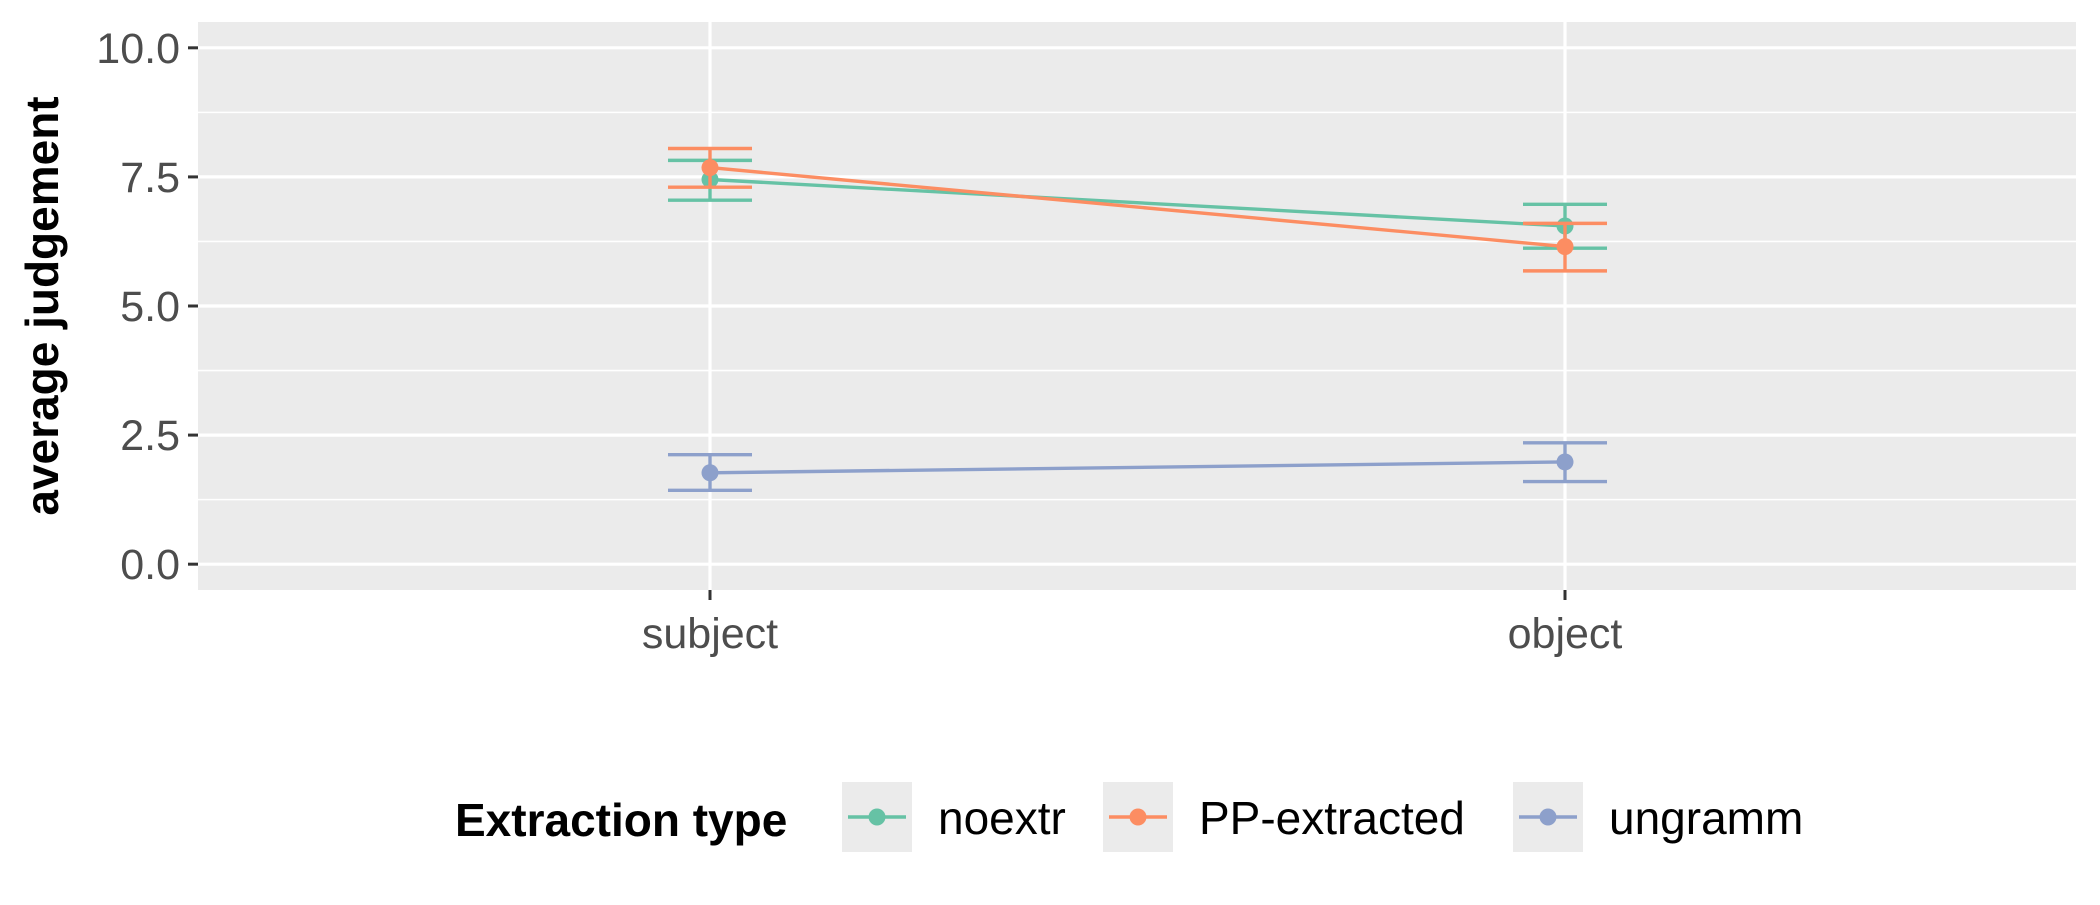 Image resolution: width=2100 pixels, height=905 pixels. I want to click on x-tick-label: subject, so click(710, 634).